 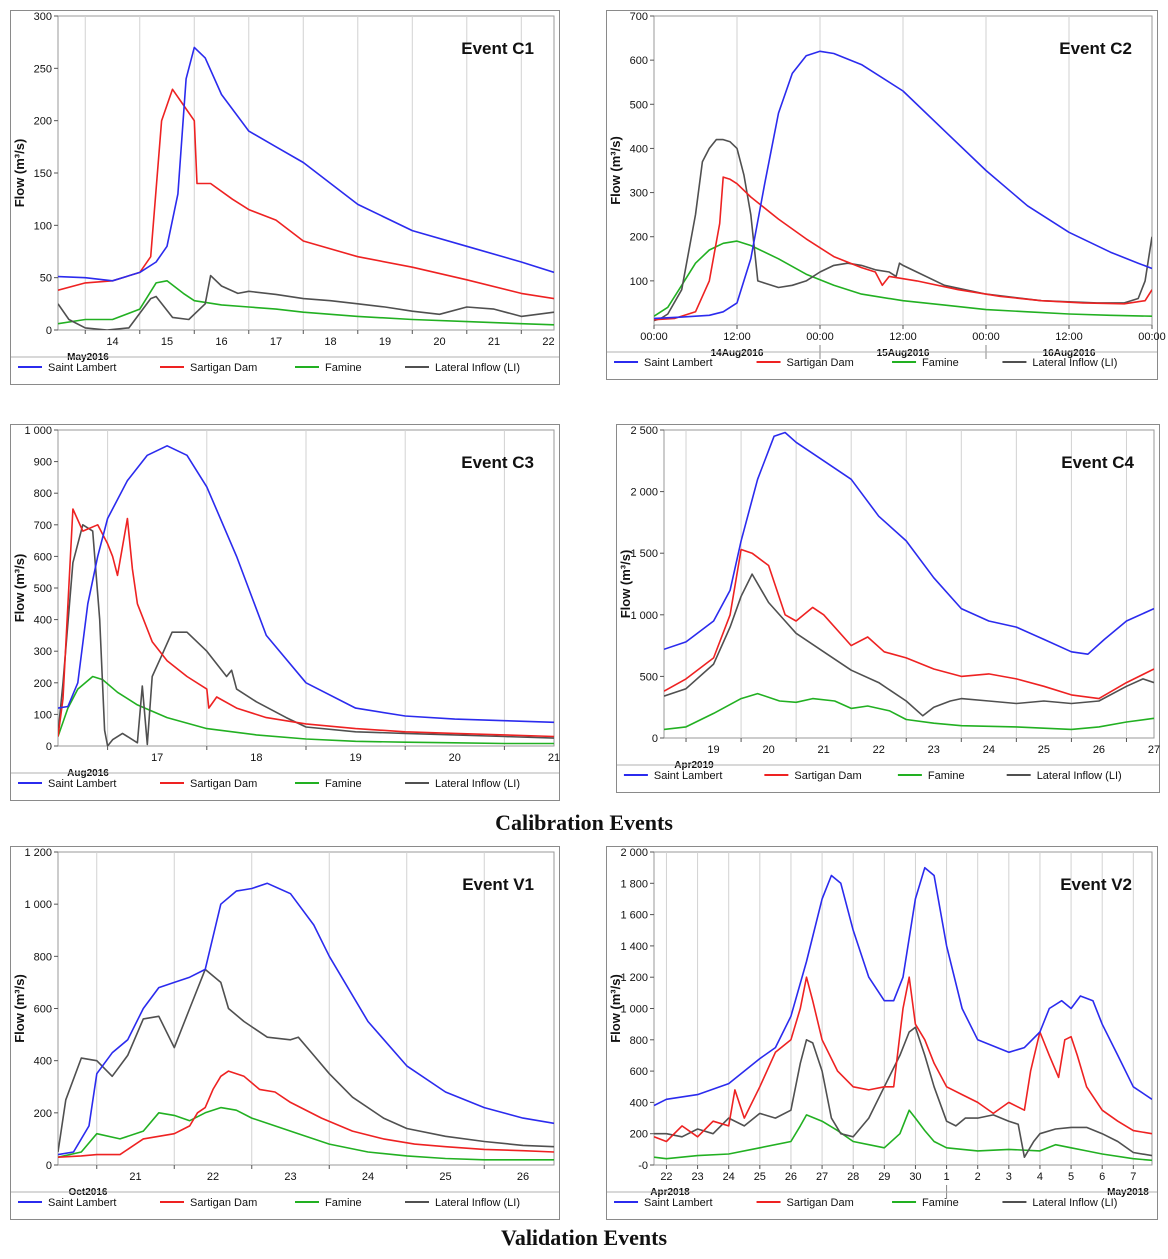 I want to click on event-title: Event C2, so click(x=1095, y=48).